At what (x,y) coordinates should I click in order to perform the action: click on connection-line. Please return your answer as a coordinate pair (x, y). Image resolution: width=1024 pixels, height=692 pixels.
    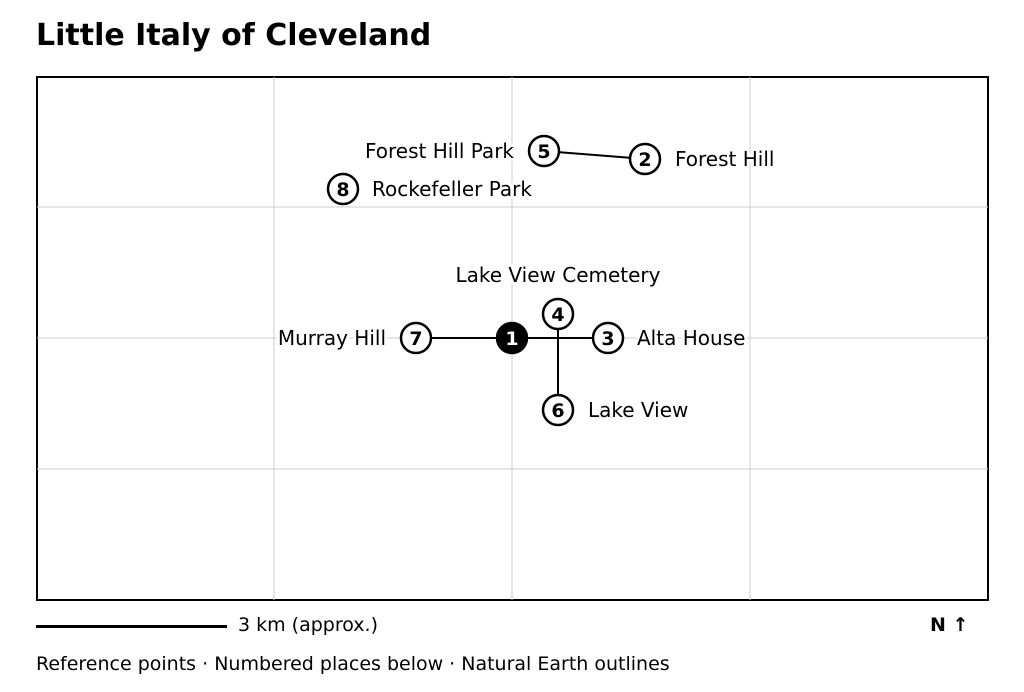
    Looking at the image, I should click on (594, 155).